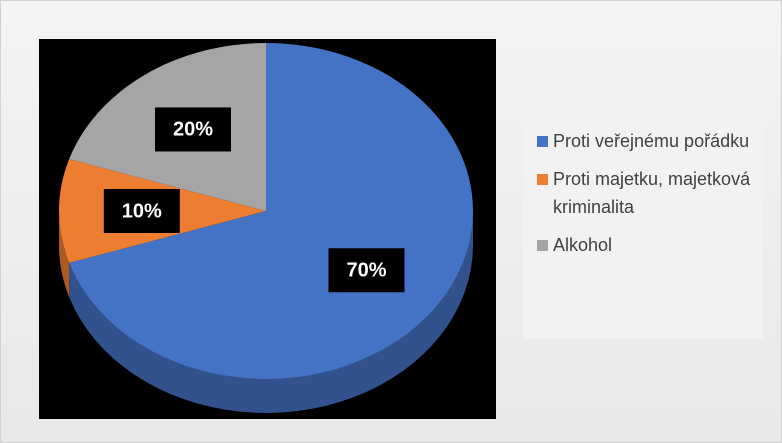  Describe the element at coordinates (583, 245) in the screenshot. I see `legend-label: Alkohol` at that location.